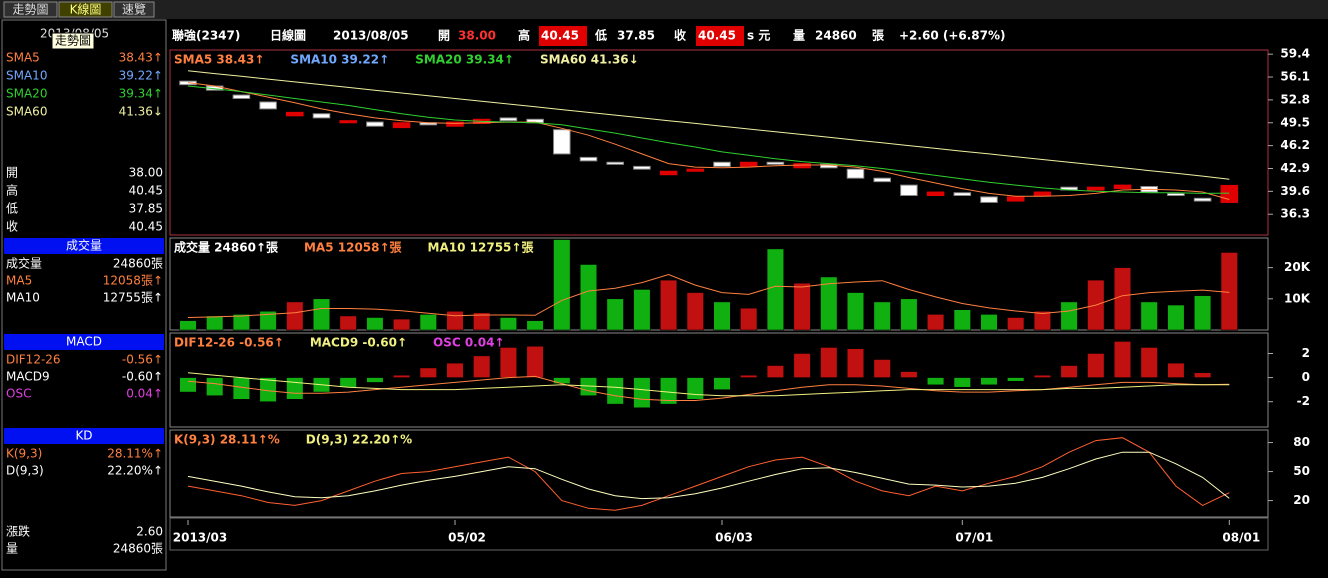 The width and height of the screenshot is (1328, 578). What do you see at coordinates (133, 298) in the screenshot?
I see `left-value: 12755張↑` at bounding box center [133, 298].